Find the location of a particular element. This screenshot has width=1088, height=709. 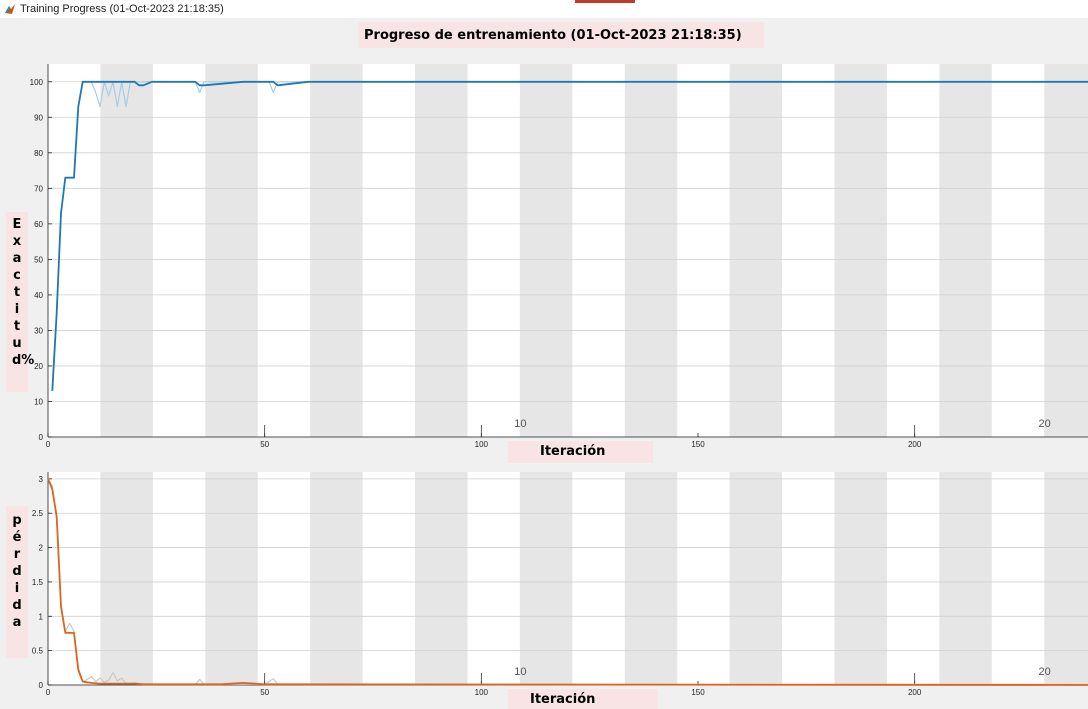

accuracy-ylabel-char-0: E is located at coordinates (17, 224).